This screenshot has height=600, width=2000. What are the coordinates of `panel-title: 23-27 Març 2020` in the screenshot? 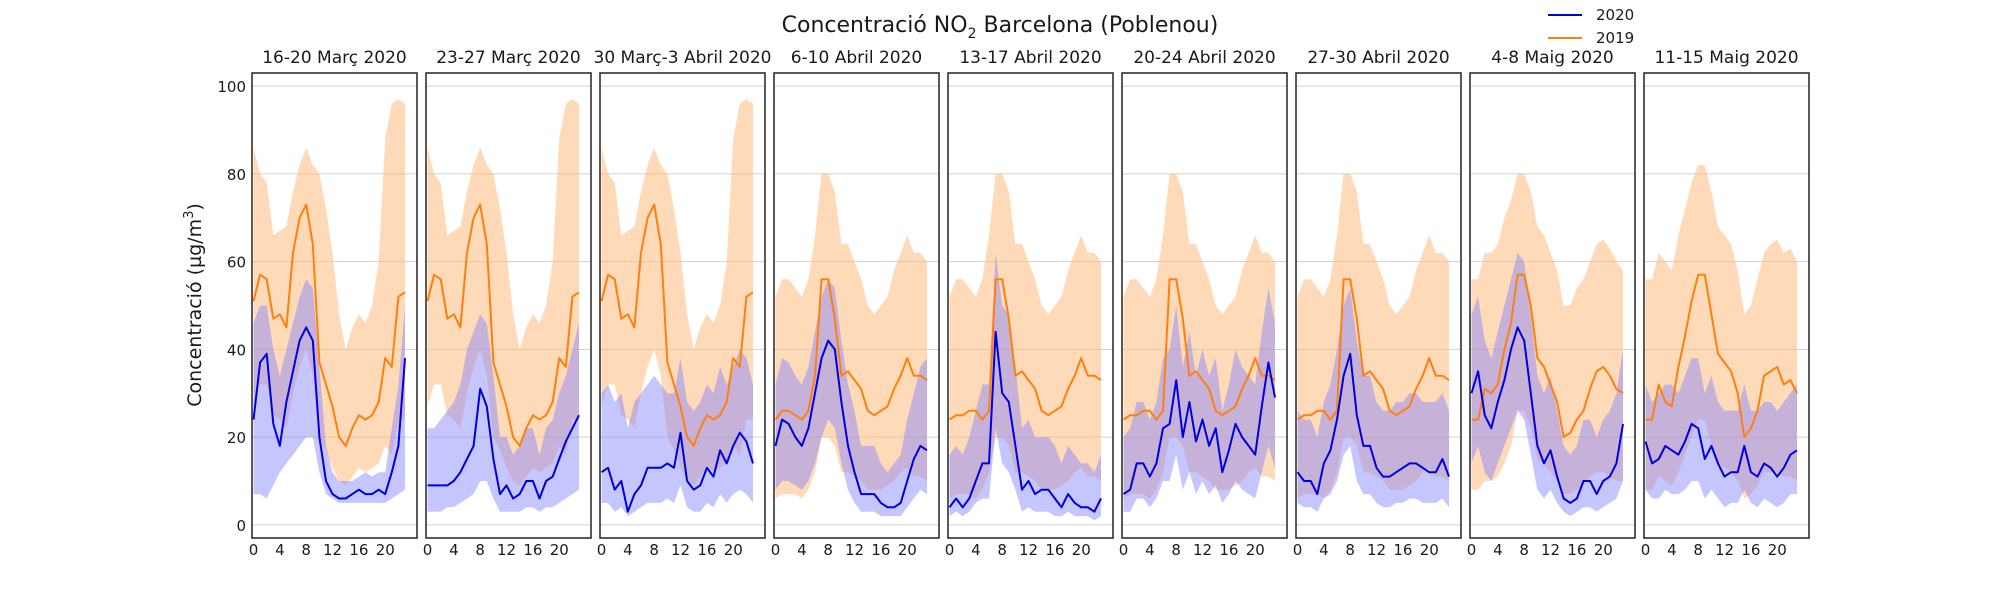 It's located at (508, 58).